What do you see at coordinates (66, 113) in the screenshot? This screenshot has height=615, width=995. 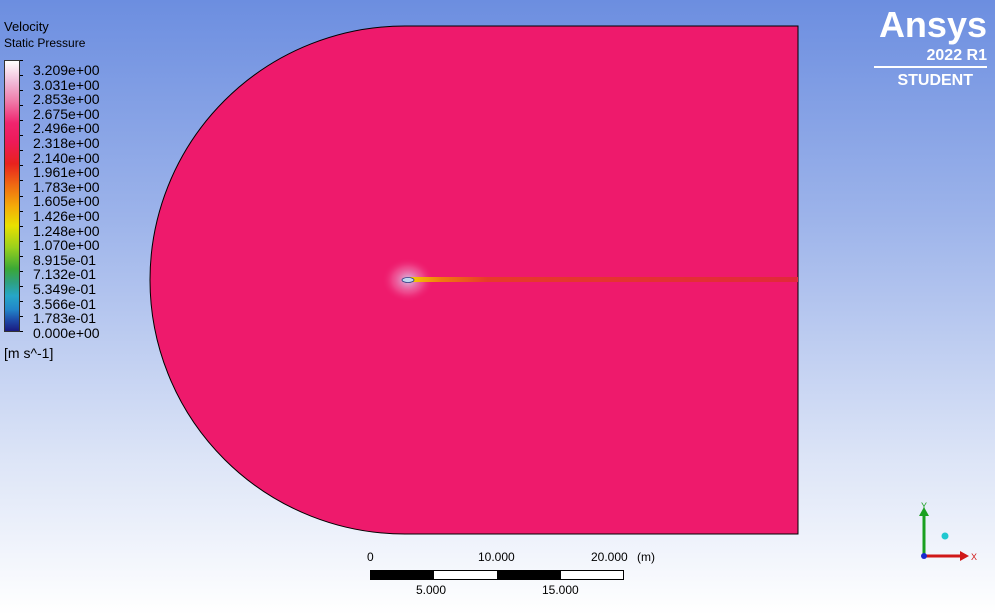 I see `legend-level-label: 2.675e+00` at bounding box center [66, 113].